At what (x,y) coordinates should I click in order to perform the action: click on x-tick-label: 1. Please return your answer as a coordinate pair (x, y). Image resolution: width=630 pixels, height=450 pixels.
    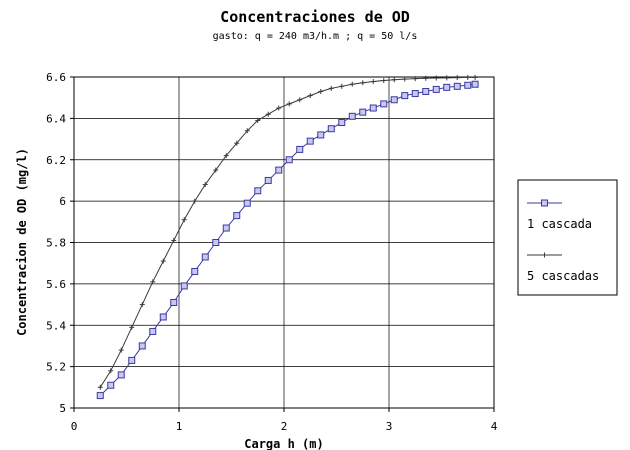
    Looking at the image, I should click on (179, 426).